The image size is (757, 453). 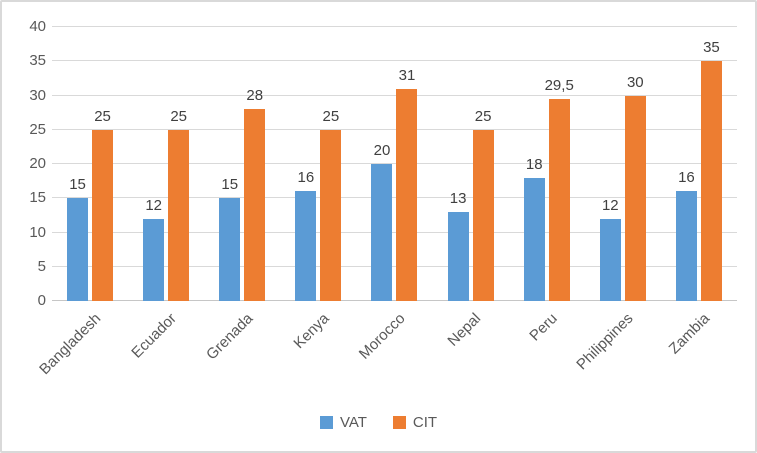 I want to click on cit-bar-kenya: 25, so click(x=331, y=164).